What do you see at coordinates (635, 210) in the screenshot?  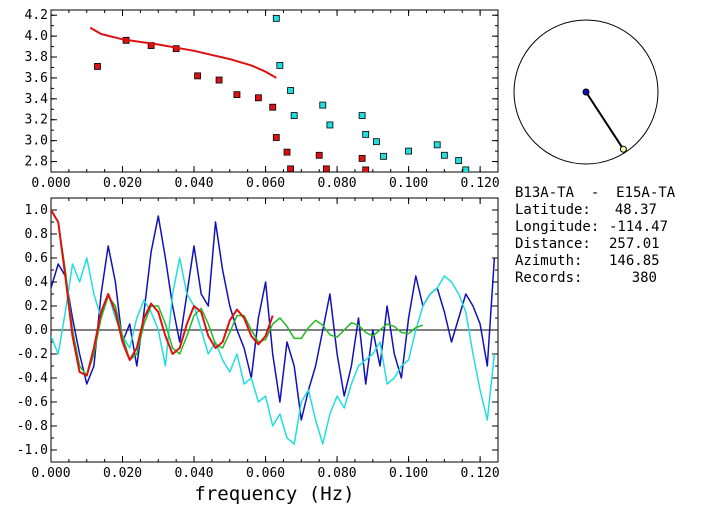 I see `info-value: 48.37` at bounding box center [635, 210].